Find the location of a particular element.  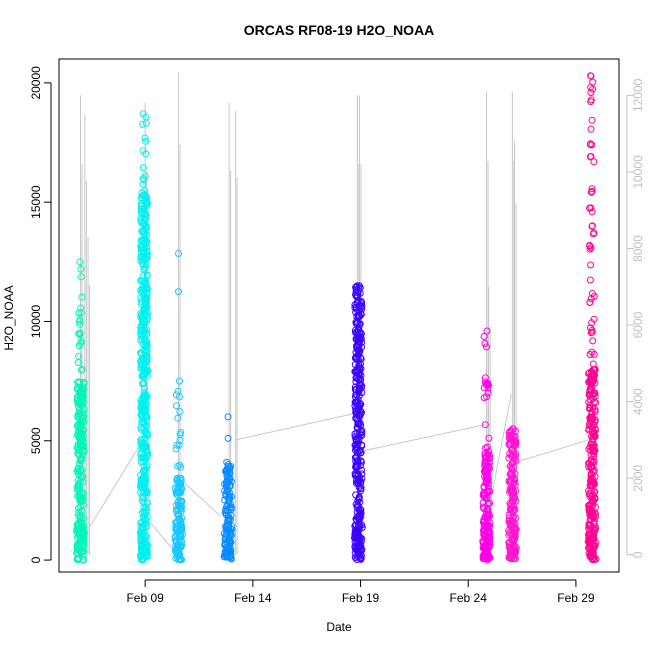

x-tick-label: Feb 09 is located at coordinates (145, 598).